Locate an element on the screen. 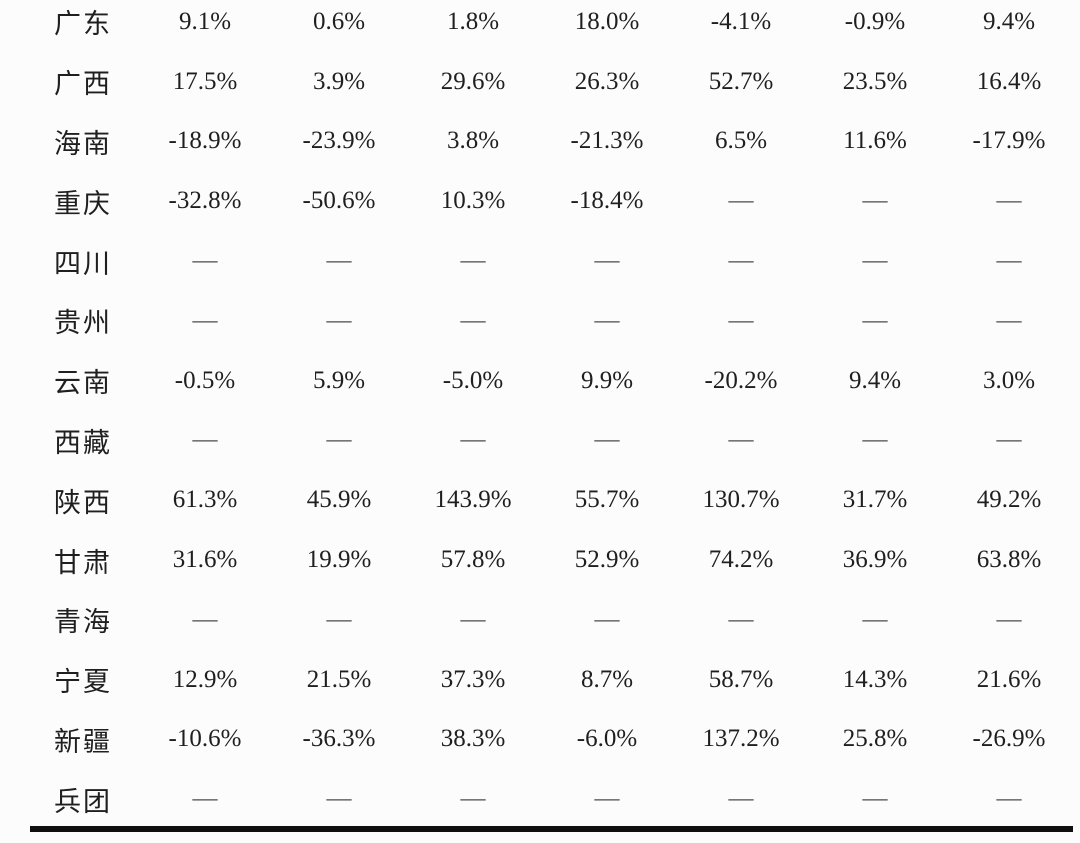  table-row: 陕西 61.3% 45.9% 143.9% 55.7% 130.7% 31.7% 49.2% is located at coordinates (538, 500).